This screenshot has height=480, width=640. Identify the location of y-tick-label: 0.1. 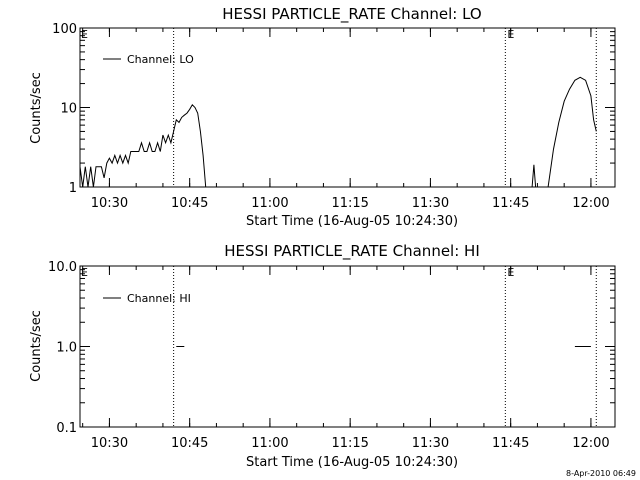
(66, 428).